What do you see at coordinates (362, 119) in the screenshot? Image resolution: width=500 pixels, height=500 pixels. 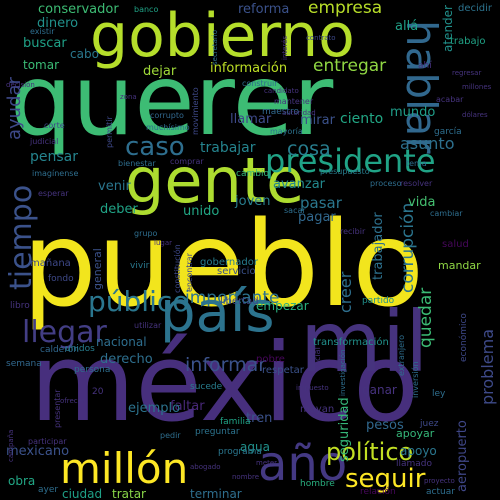 I see `word: ciento` at bounding box center [362, 119].